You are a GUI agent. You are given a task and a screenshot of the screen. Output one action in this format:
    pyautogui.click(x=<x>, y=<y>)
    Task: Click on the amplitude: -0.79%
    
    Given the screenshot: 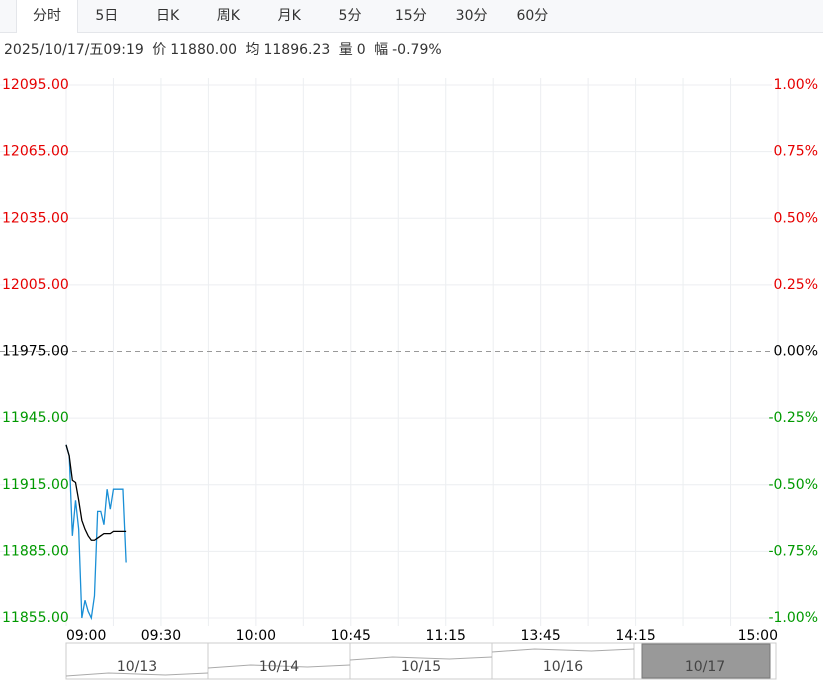 What is the action you would take?
    pyautogui.click(x=417, y=50)
    